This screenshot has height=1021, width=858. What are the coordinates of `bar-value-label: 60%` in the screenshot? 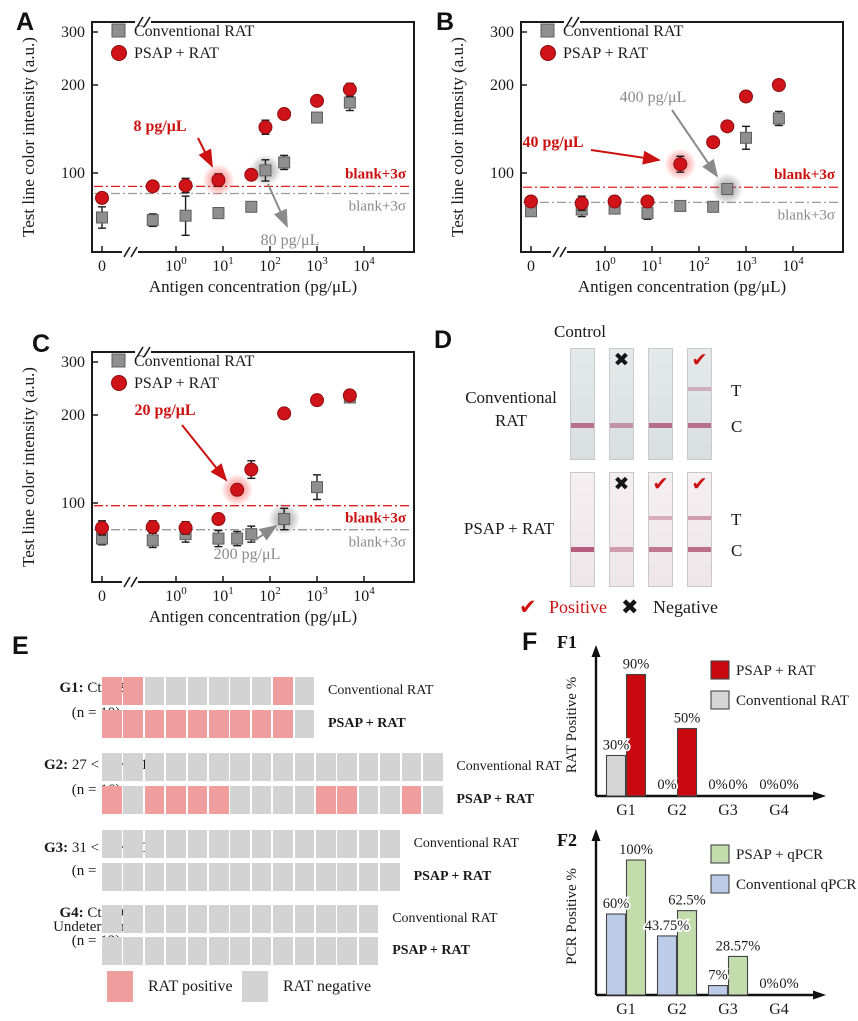 It's located at (616, 904).